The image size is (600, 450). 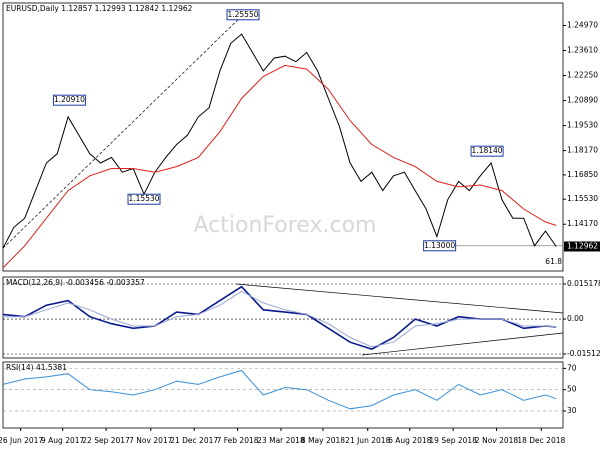 What do you see at coordinates (21, 440) in the screenshot?
I see `x-tick-label: 26 Jun 2017` at bounding box center [21, 440].